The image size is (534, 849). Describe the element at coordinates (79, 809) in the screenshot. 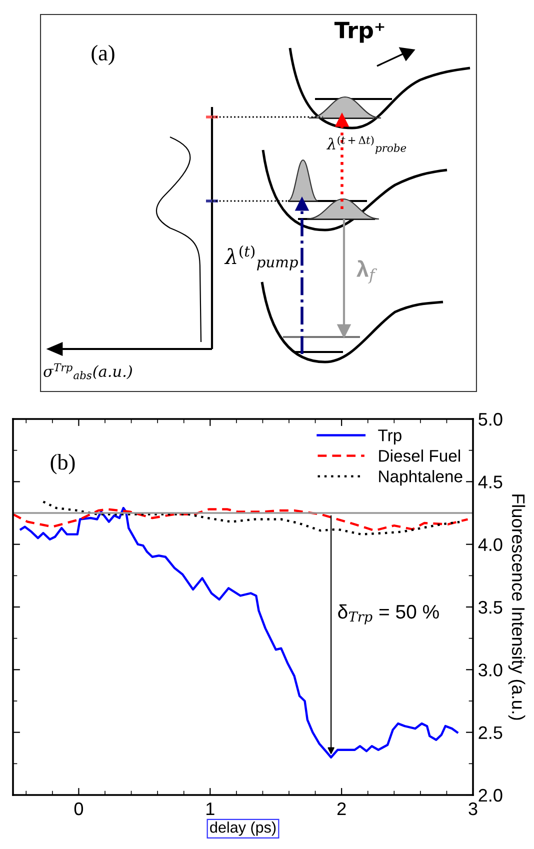

I see `x-tick-label: 0` at that location.